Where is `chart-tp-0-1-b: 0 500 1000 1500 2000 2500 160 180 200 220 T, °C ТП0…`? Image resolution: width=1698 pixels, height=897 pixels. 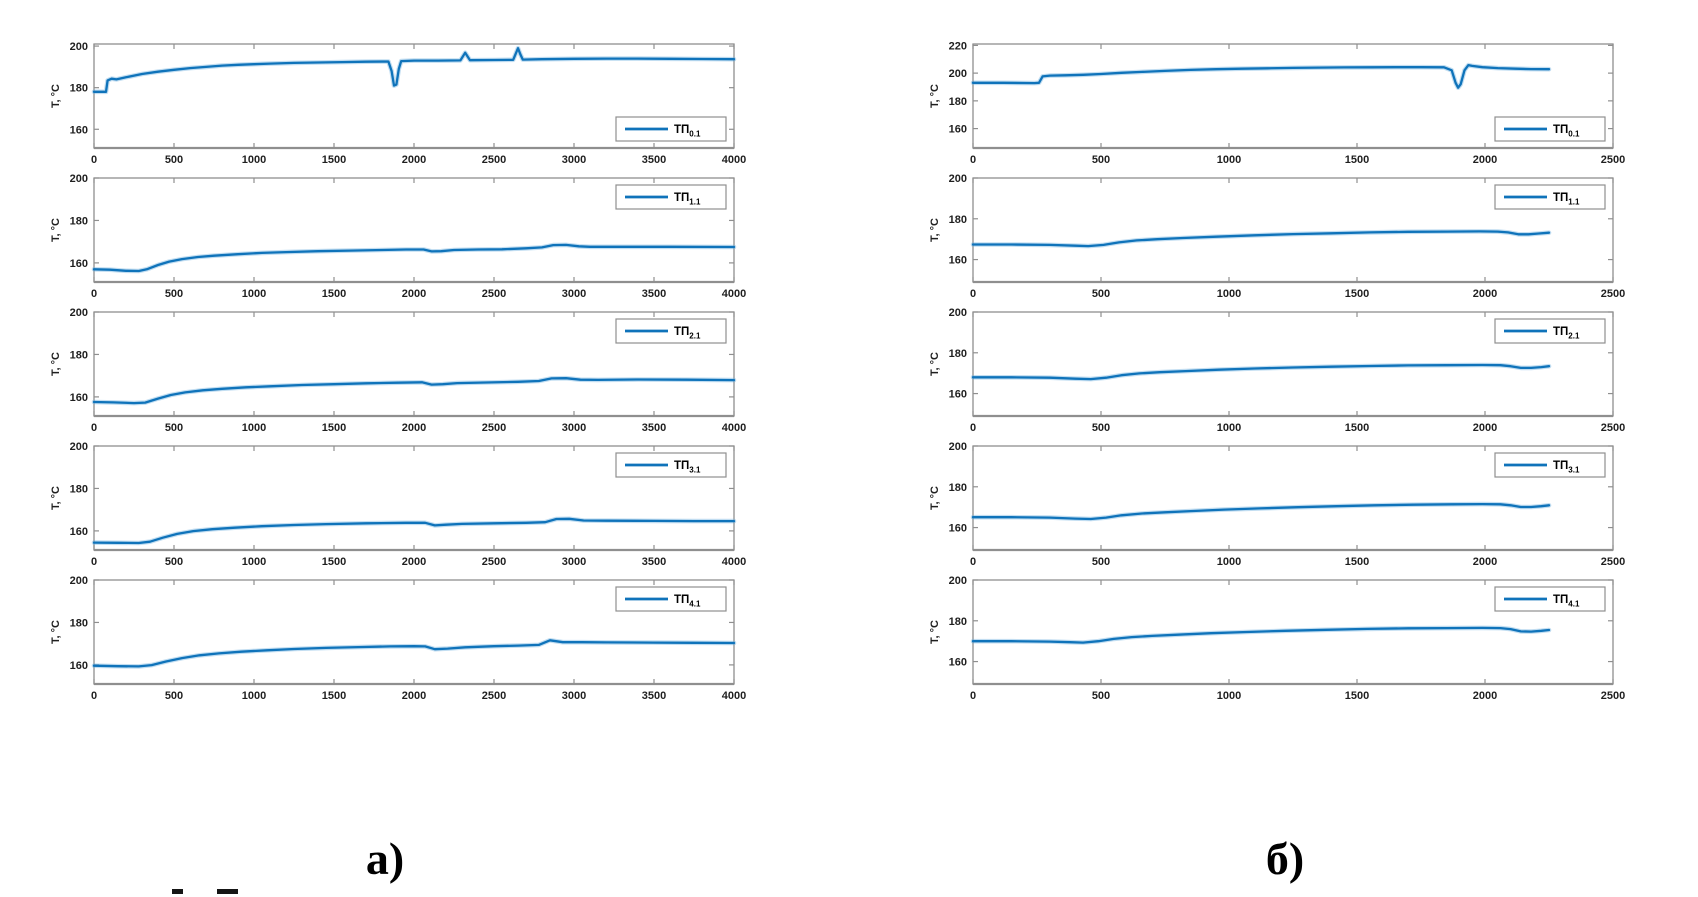 chart-tp-0-1-b: 0 500 1000 1500 2000 2500 160 180 200 220 T, °C ТП0… is located at coordinates (1275, 105).